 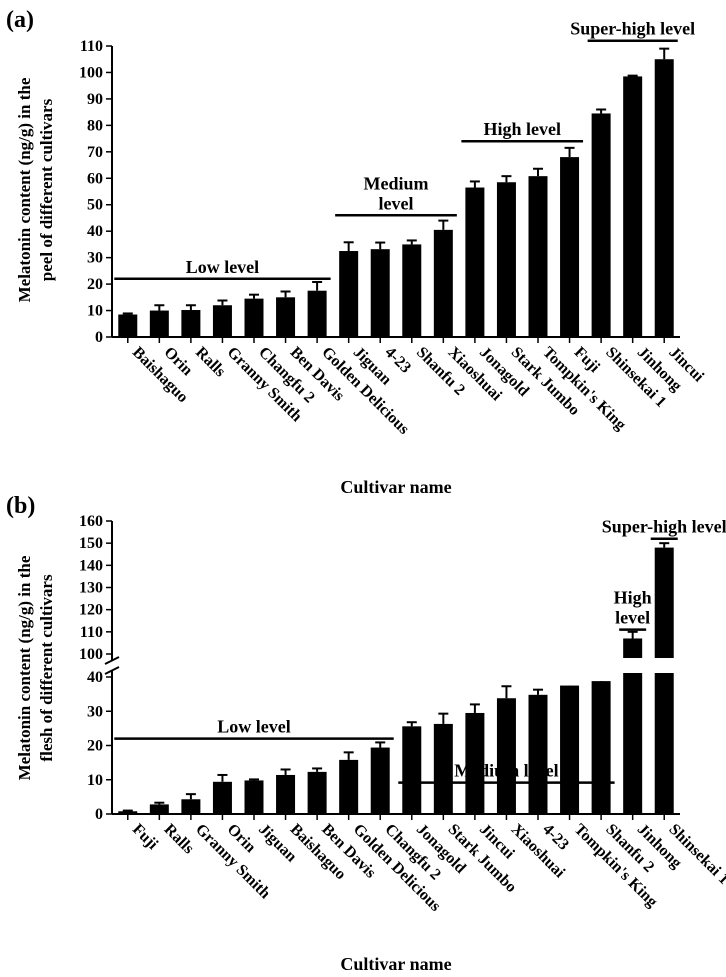 I want to click on panel-b-letter: (b), so click(x=20, y=506).